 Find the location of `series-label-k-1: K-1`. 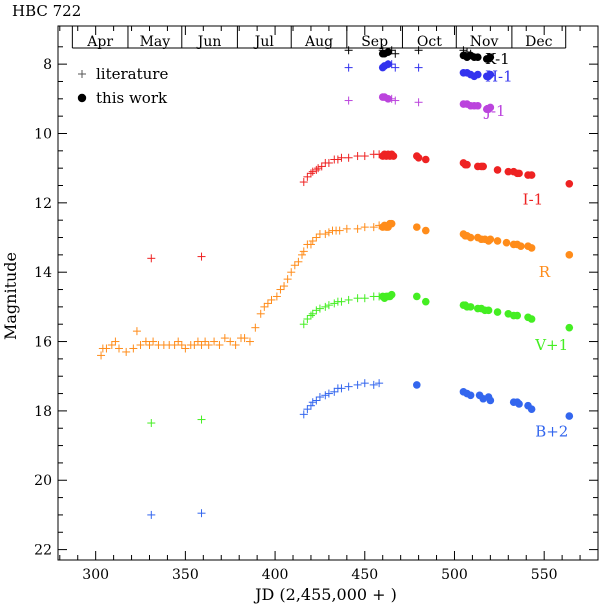

series-label-k-1: K-1 is located at coordinates (497, 59).